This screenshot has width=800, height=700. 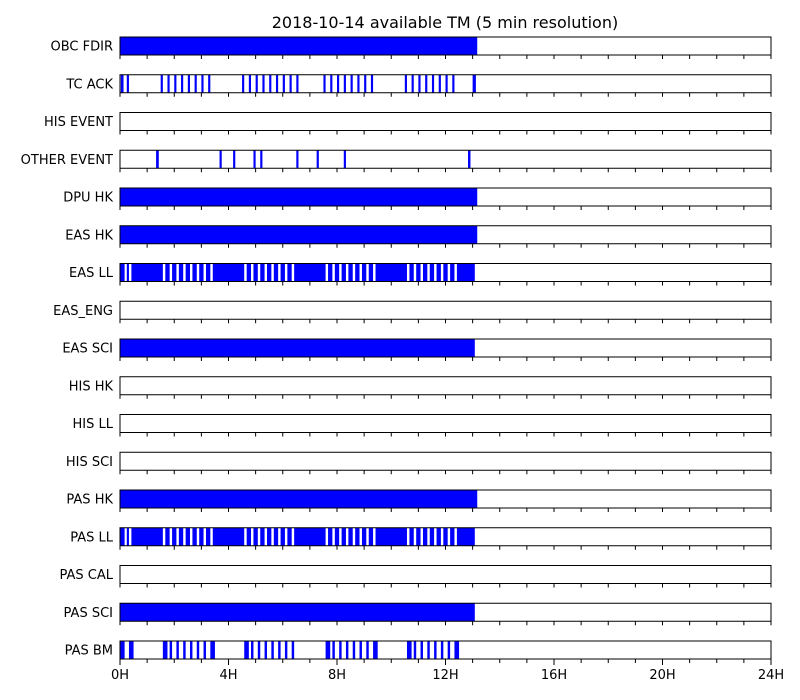 What do you see at coordinates (83, 311) in the screenshot?
I see `row-label: EAS_ENG` at bounding box center [83, 311].